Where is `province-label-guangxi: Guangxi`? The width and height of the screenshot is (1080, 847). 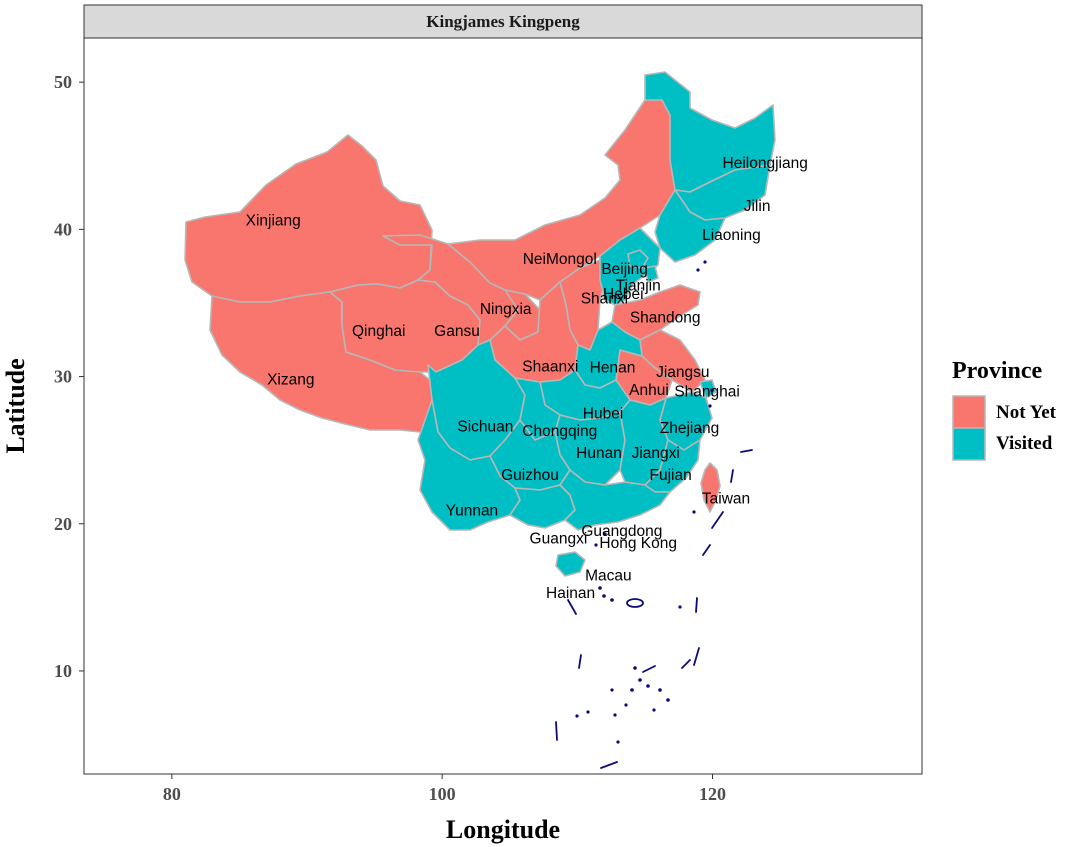 province-label-guangxi: Guangxi is located at coordinates (559, 539).